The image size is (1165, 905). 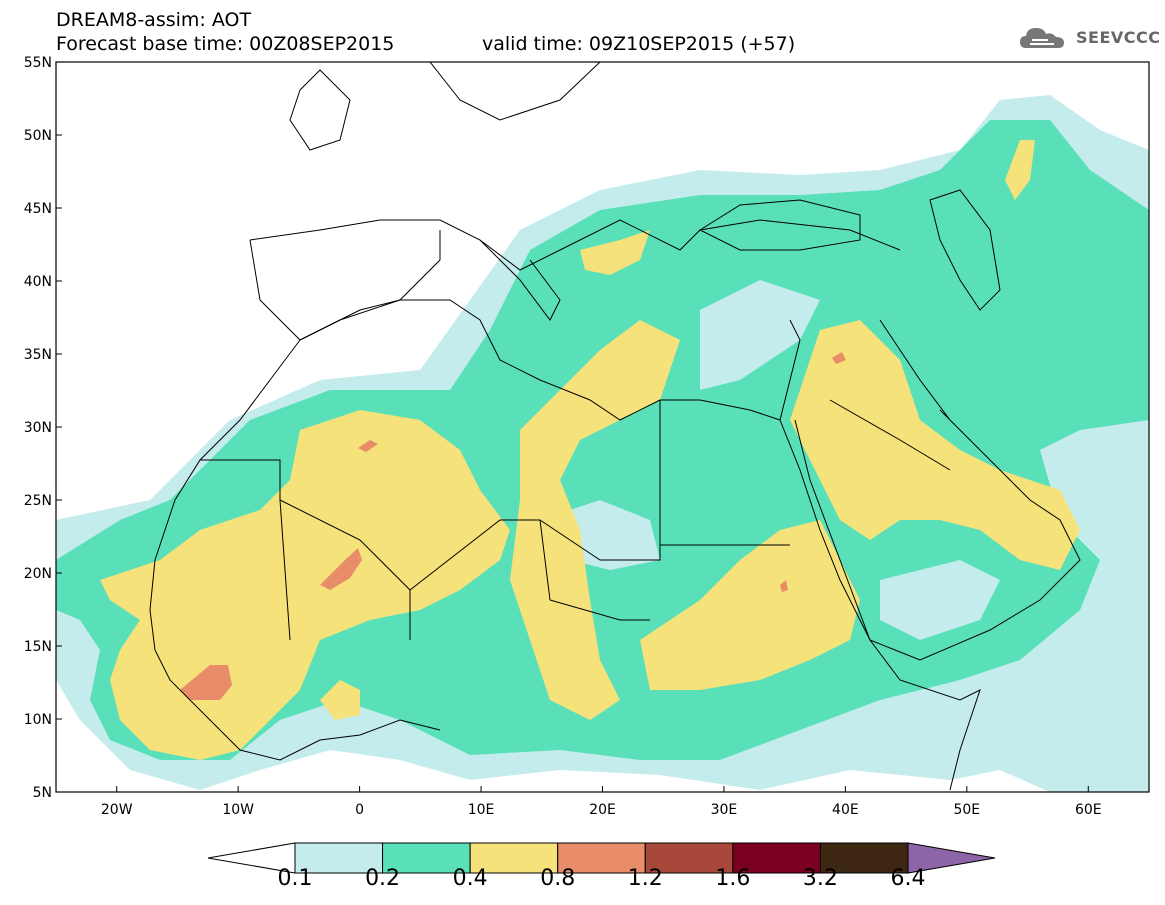 I want to click on seevccc-logo, so click(x=1073, y=38).